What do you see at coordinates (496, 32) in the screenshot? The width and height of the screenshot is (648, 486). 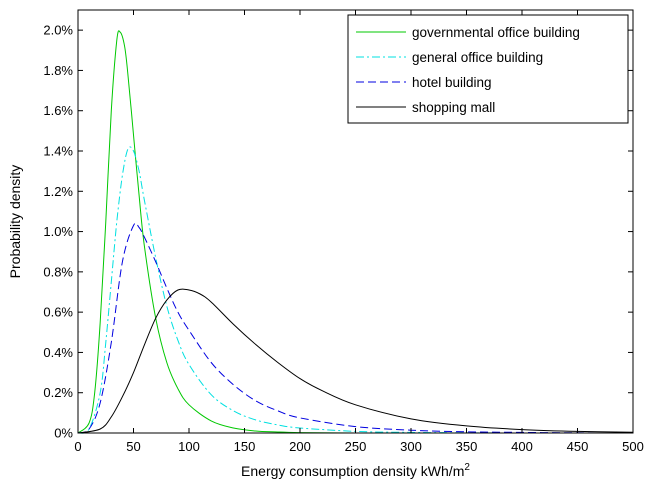 I see `legend-label-0: governmental office building` at bounding box center [496, 32].